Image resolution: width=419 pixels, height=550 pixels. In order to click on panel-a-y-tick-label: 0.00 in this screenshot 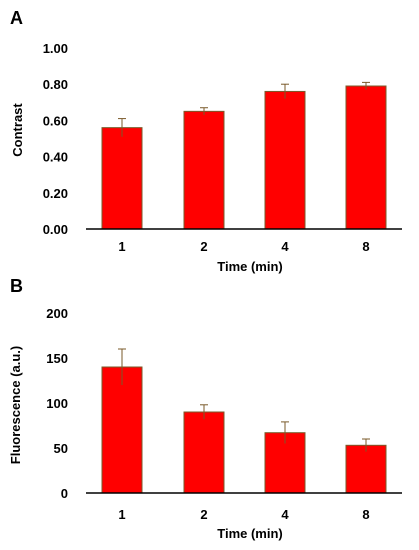, I will do `click(55, 229)`.